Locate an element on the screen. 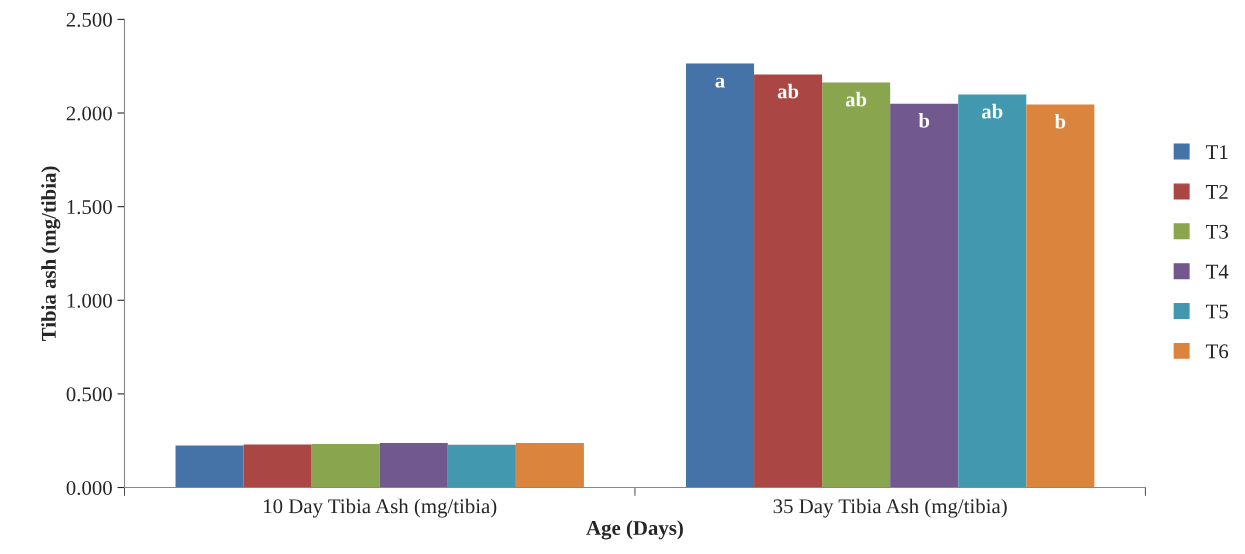 The width and height of the screenshot is (1245, 554). x-axis-title: Age (Days) is located at coordinates (634, 530).